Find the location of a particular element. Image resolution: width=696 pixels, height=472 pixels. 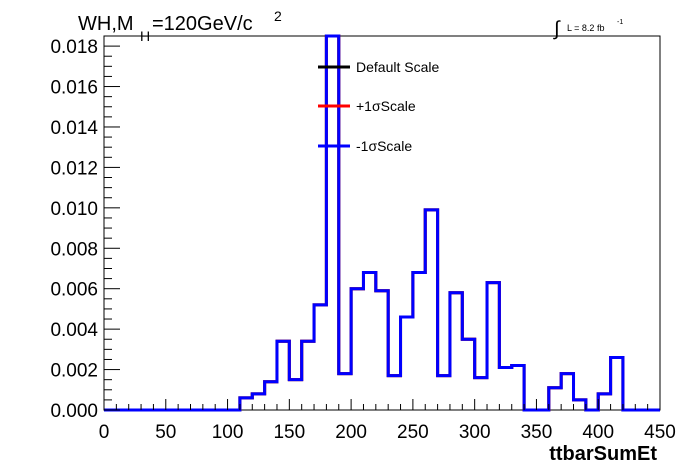

y-tick-label: 0.004 is located at coordinates (74, 330).